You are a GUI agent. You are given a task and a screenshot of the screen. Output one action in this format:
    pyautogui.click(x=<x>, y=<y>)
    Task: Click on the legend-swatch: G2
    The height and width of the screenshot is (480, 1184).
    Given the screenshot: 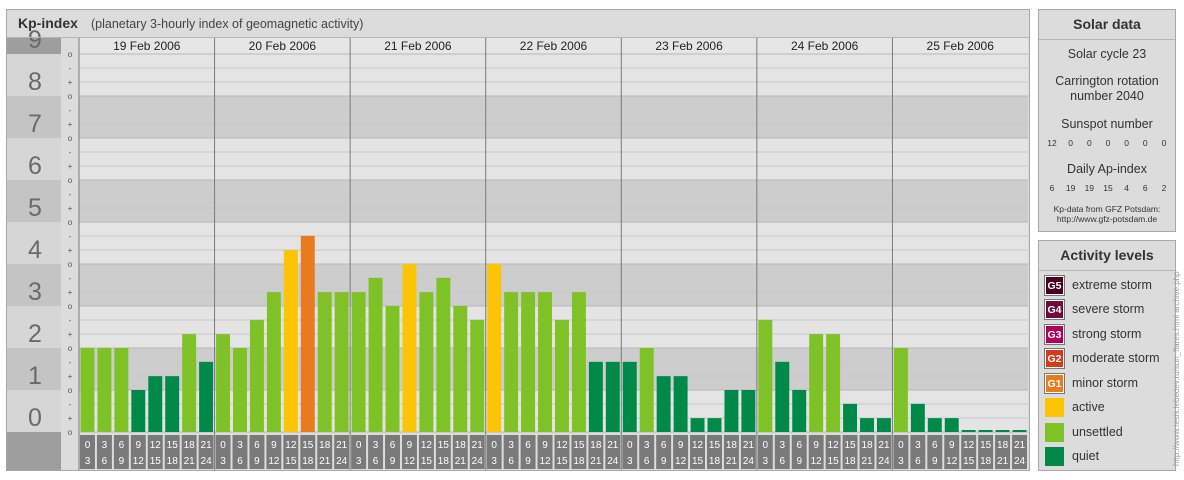 What is the action you would take?
    pyautogui.click(x=1054, y=358)
    